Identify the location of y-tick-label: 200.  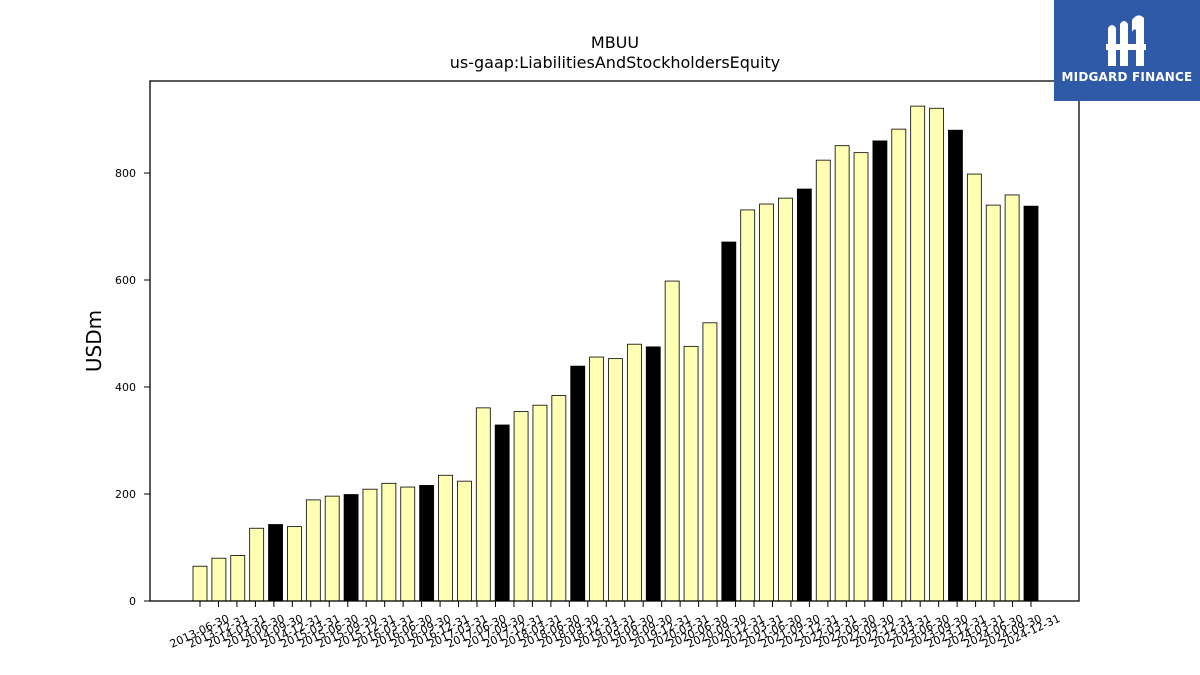
(125, 494).